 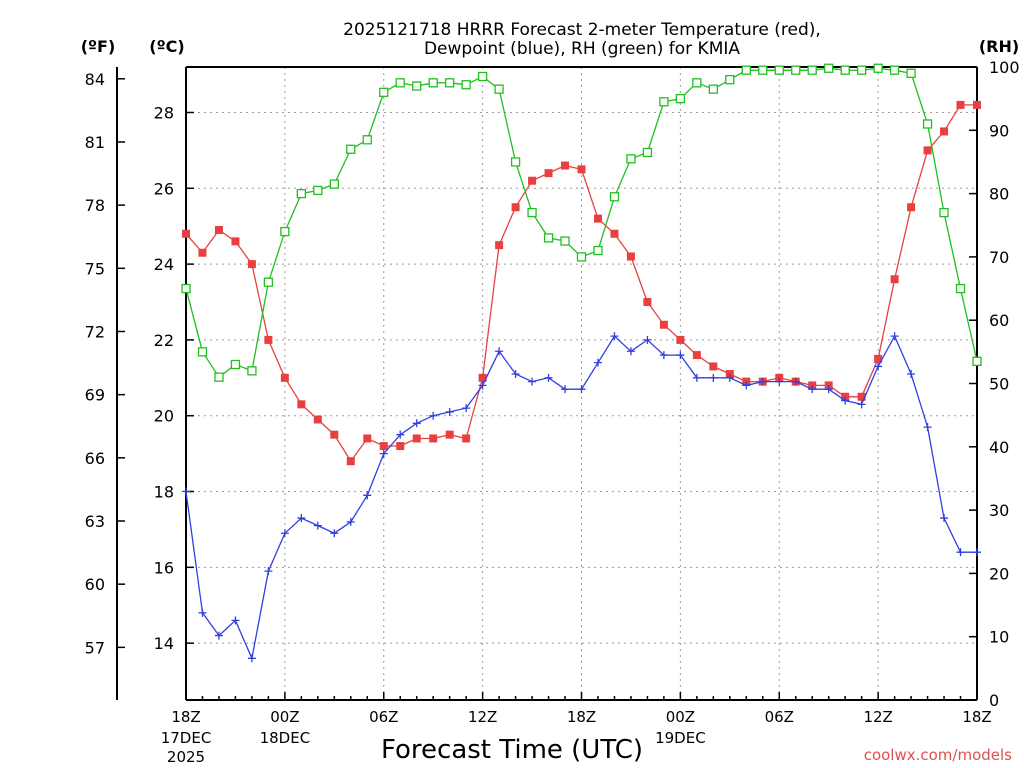 What do you see at coordinates (999, 320) in the screenshot?
I see `rh-tick-label-4: 60` at bounding box center [999, 320].